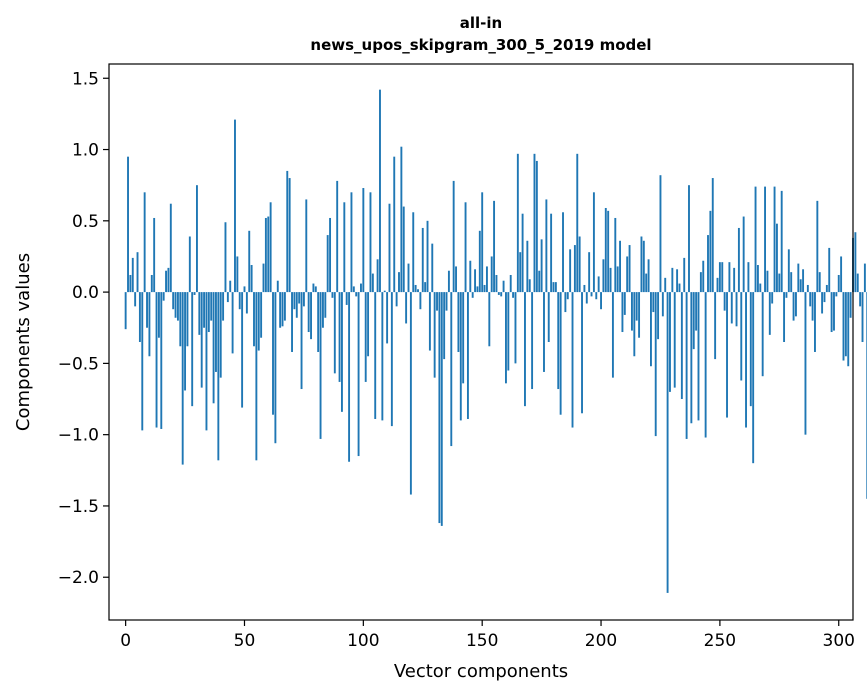  I want to click on x-tick-label: 100, so click(363, 641).